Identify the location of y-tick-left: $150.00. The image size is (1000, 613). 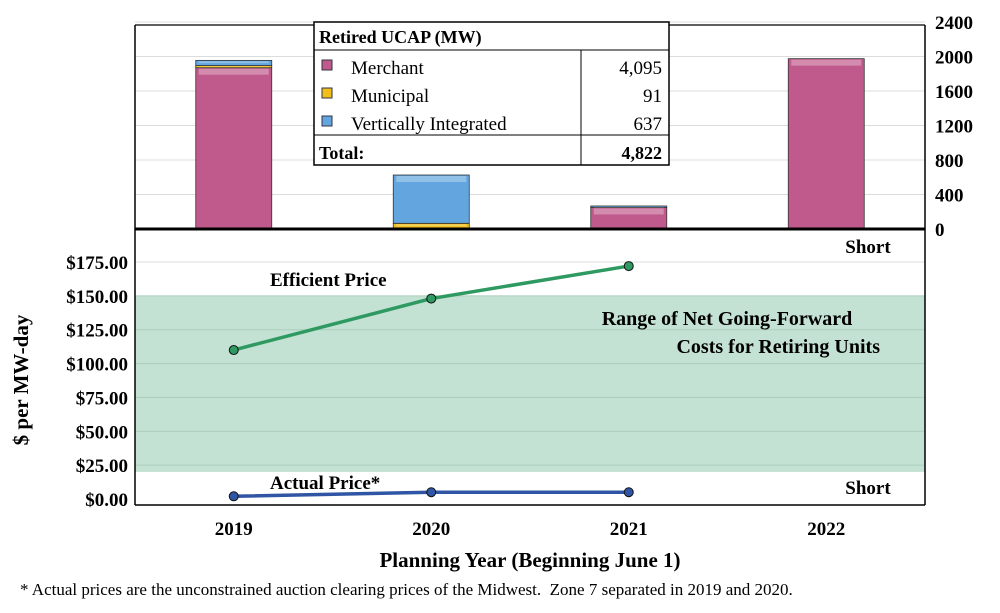
(97, 297).